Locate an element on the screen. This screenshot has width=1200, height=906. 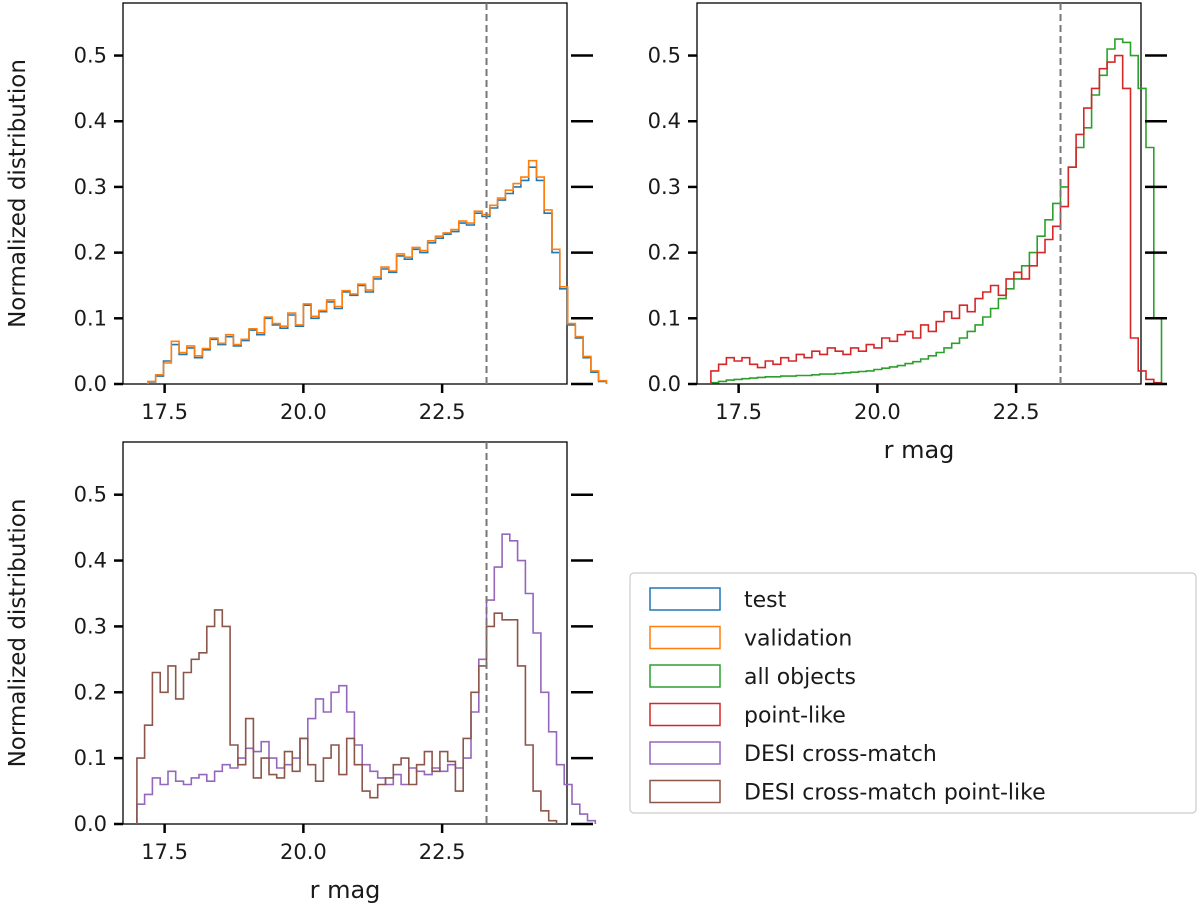
legend-label: point-like is located at coordinates (795, 716).